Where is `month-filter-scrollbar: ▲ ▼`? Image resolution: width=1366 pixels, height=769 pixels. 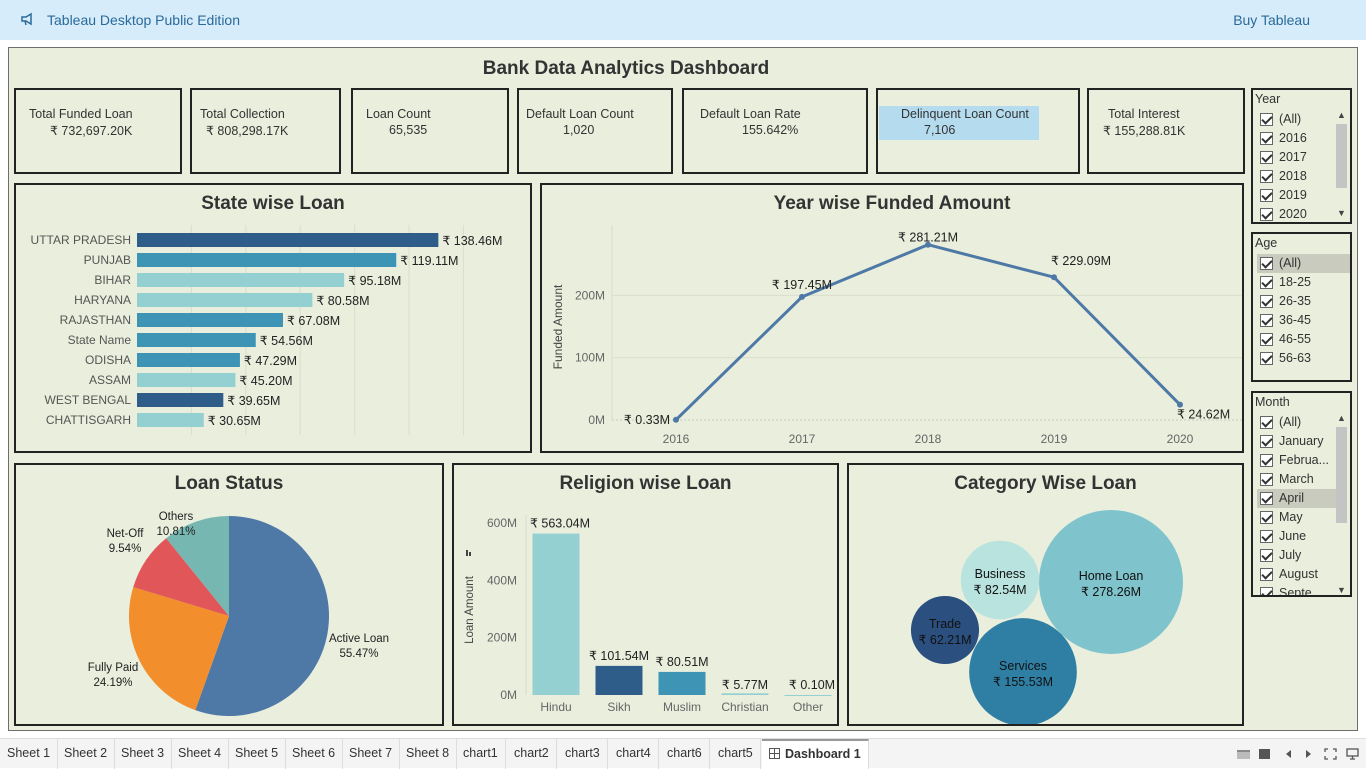 month-filter-scrollbar: ▲ ▼ is located at coordinates (1341, 504).